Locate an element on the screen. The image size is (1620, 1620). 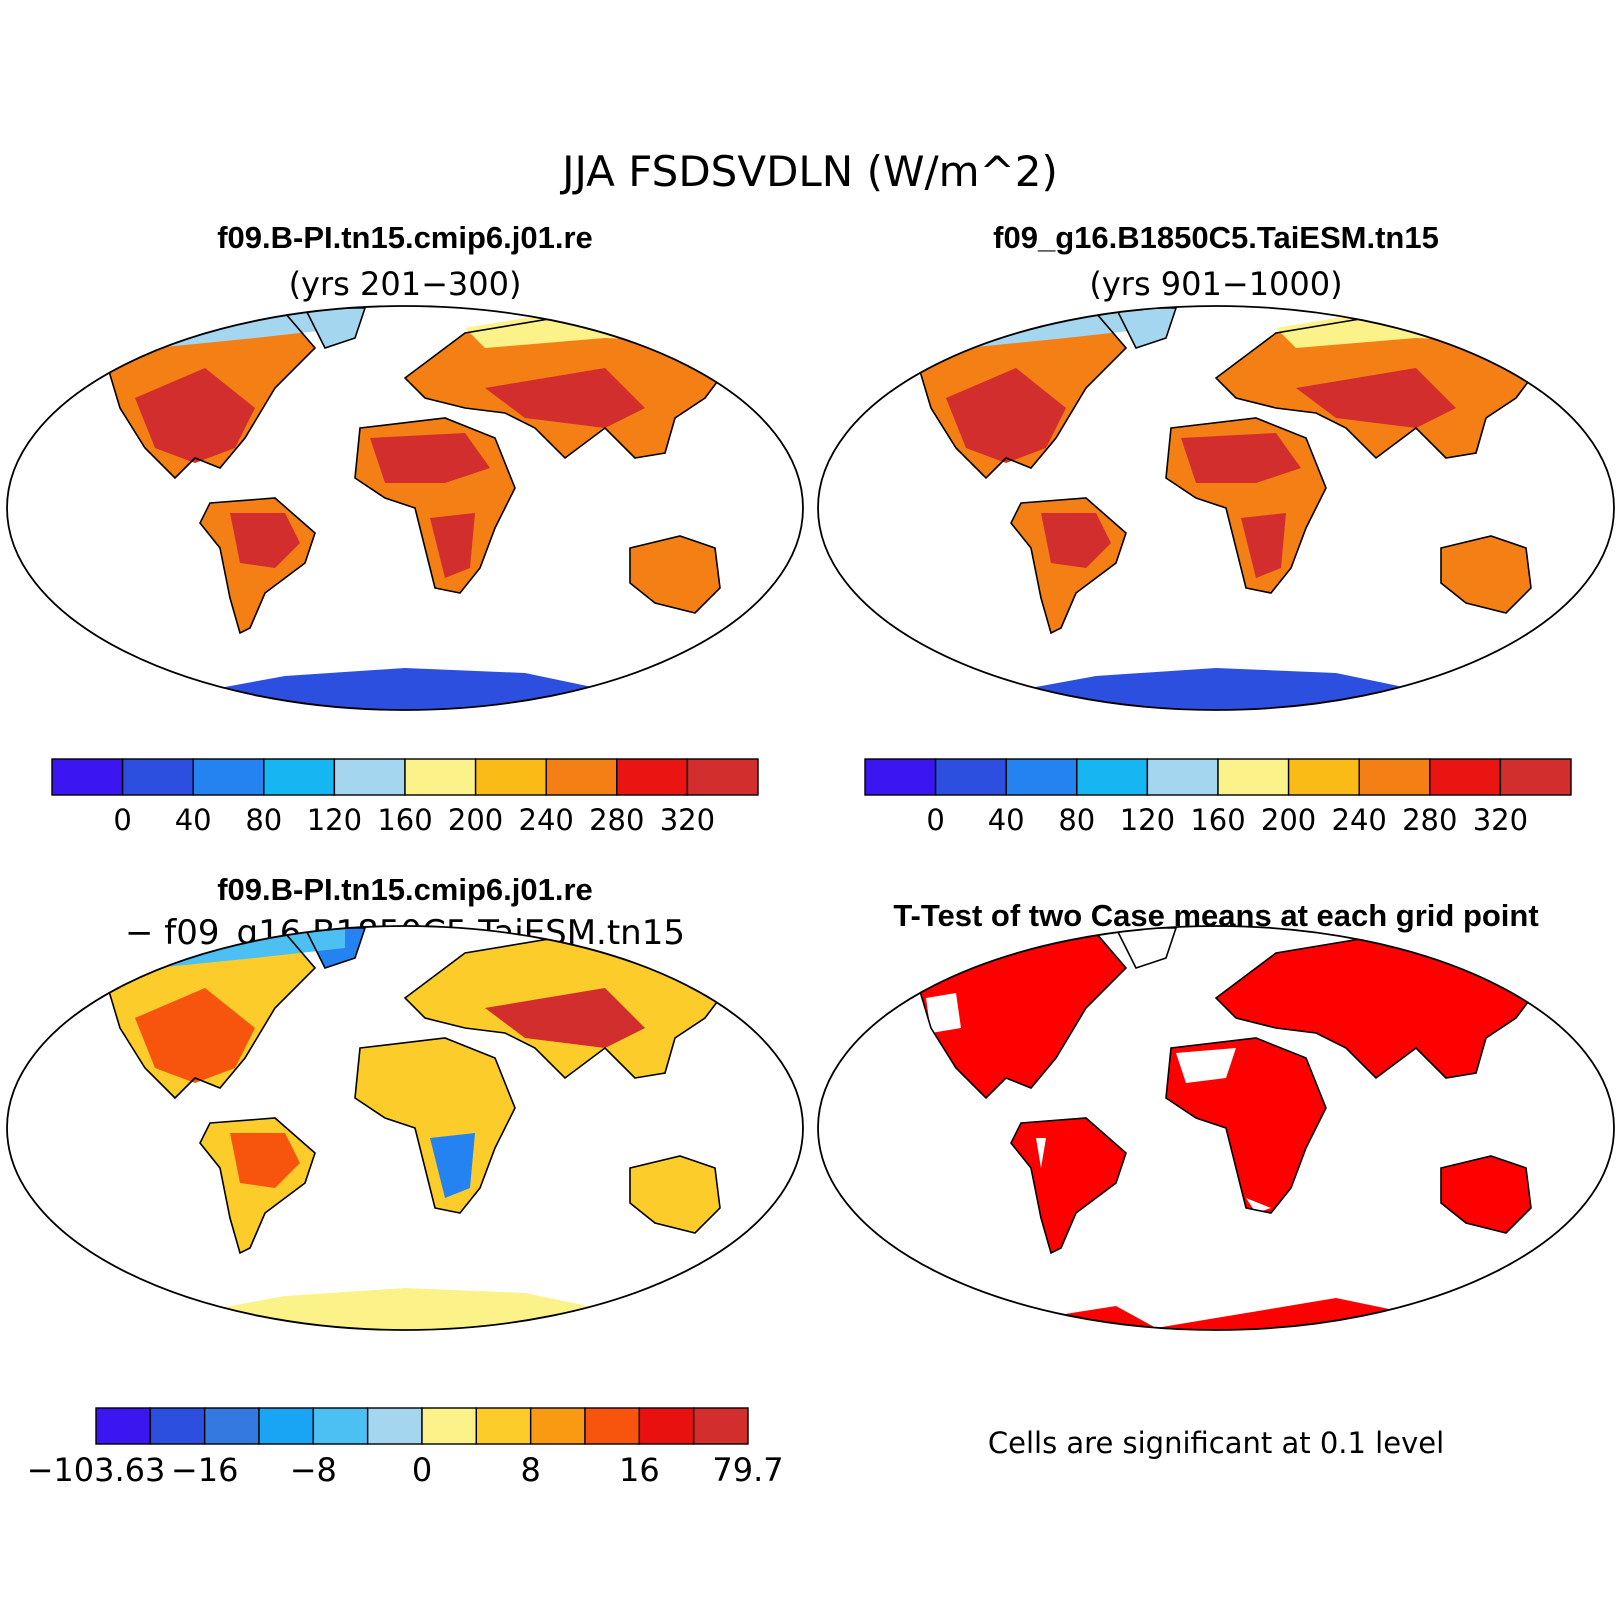
panel-title: f09_g16.B1850C5.TaiESM.tn15 is located at coordinates (1216, 237).